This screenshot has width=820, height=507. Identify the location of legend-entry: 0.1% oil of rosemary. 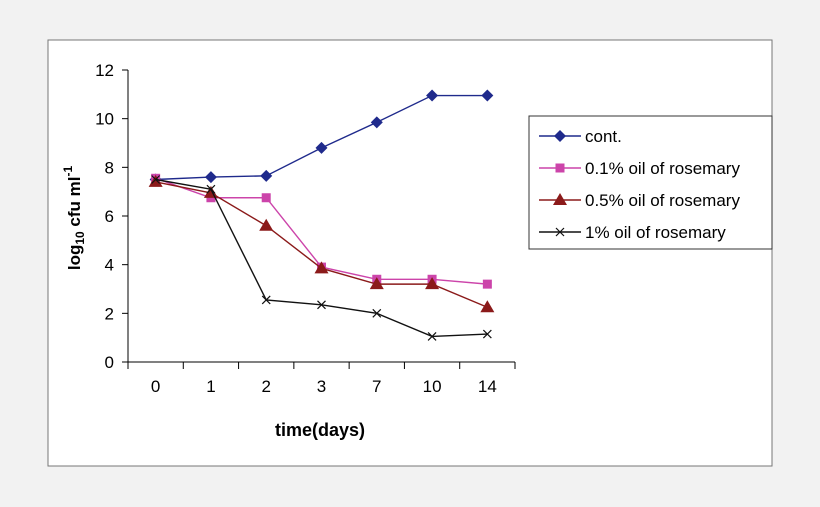
(639, 168).